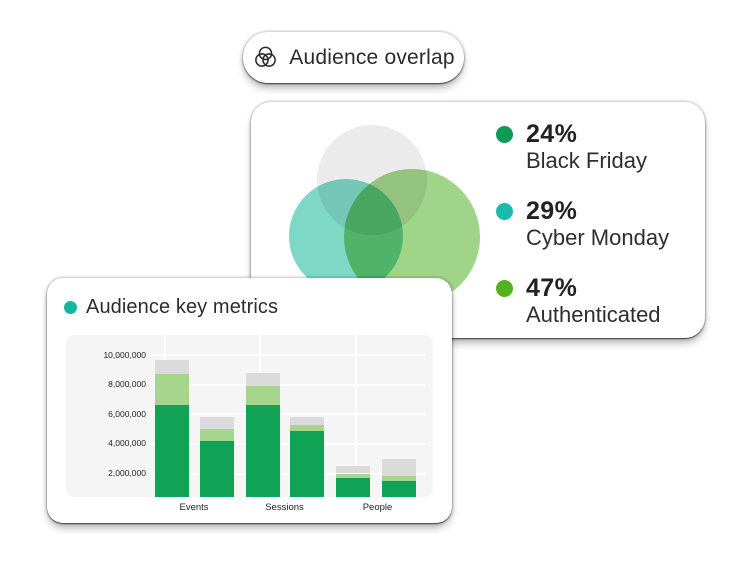 The height and width of the screenshot is (563, 750). Describe the element at coordinates (356, 416) in the screenshot. I see `v-gridline` at that location.